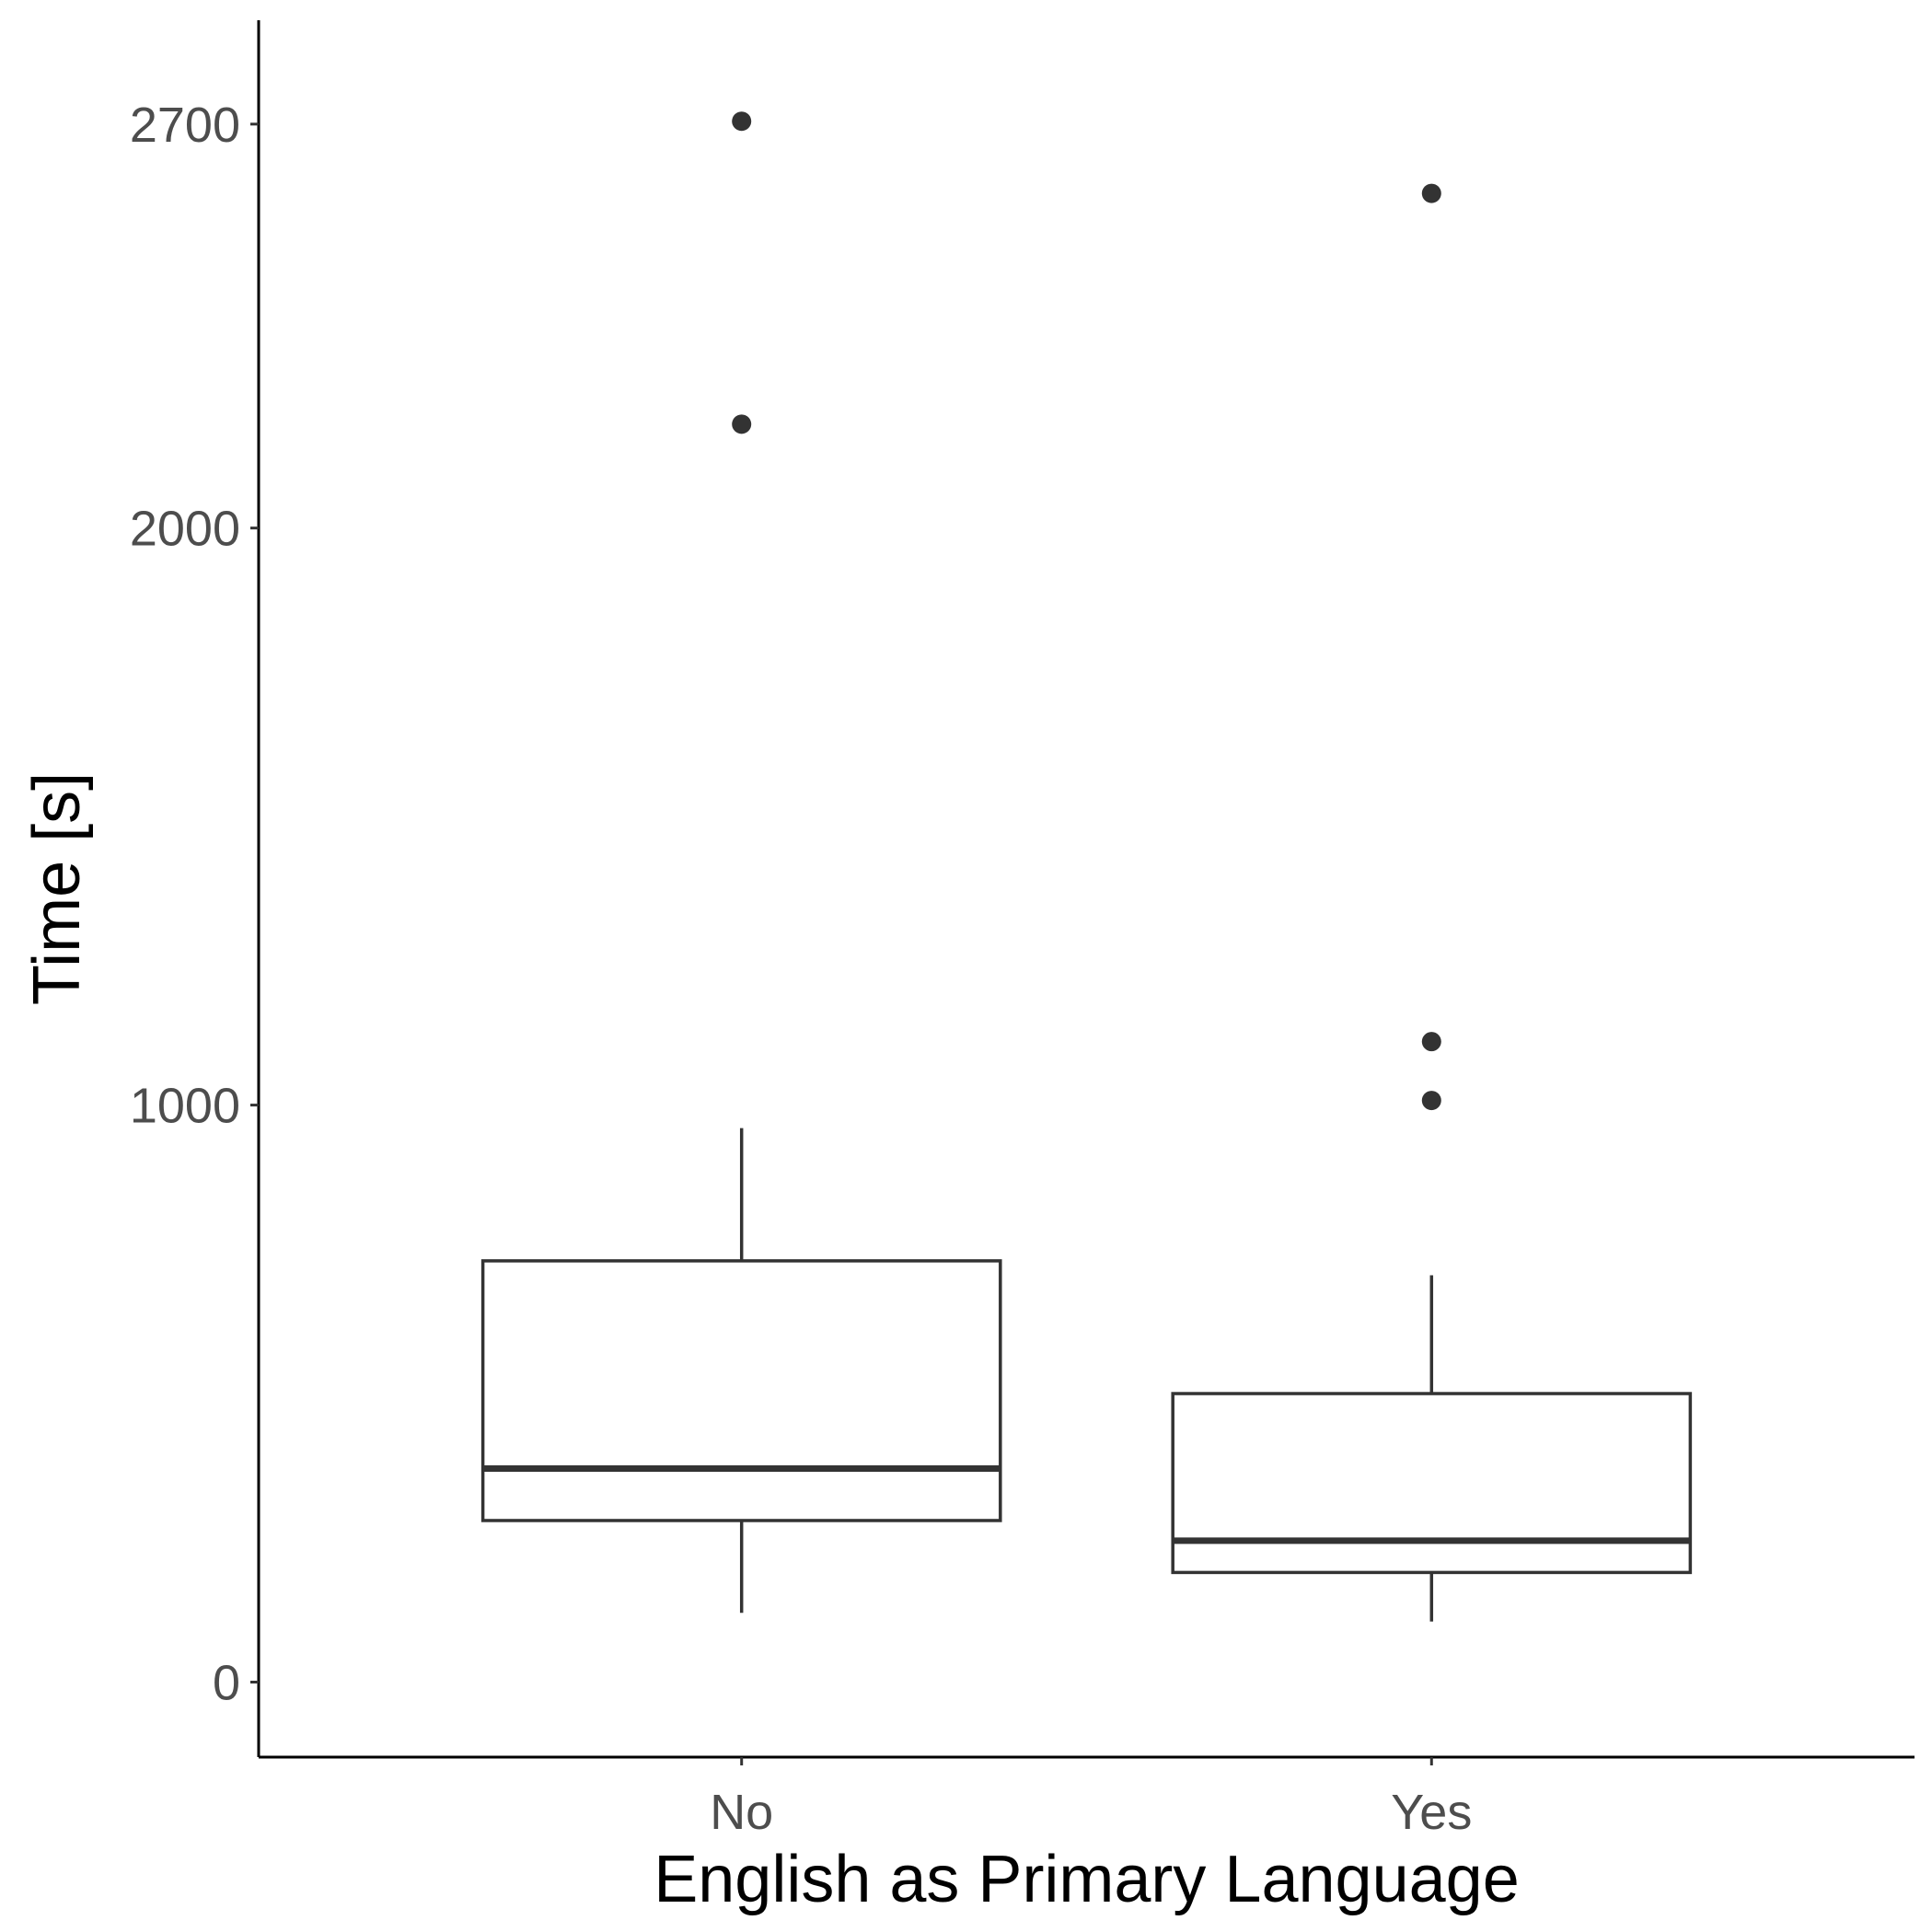  I want to click on y-tick-label-2000: 2000, so click(185, 529).